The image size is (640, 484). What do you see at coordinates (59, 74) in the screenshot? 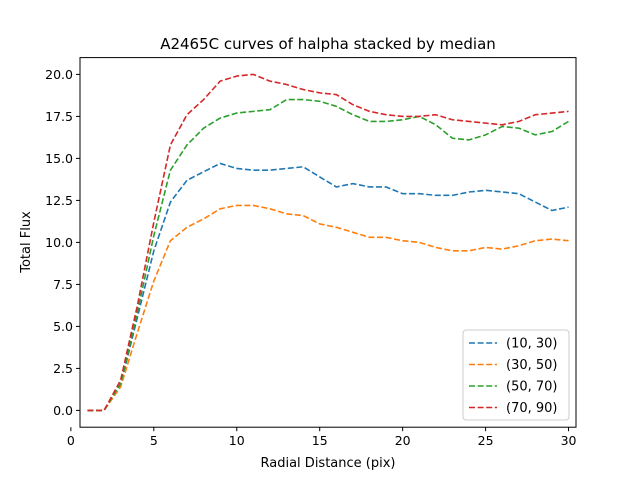
I see `y-tick-label: 20.0` at bounding box center [59, 74].